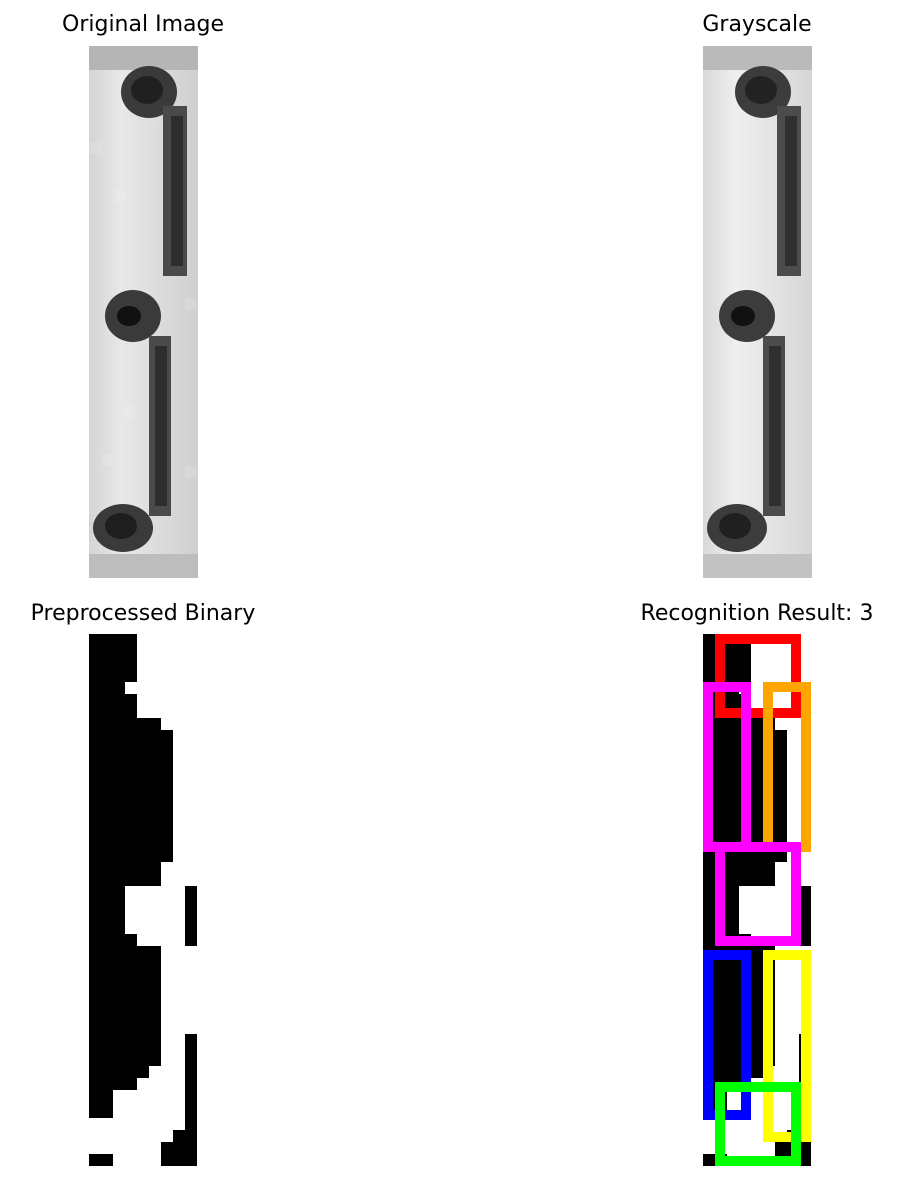 This screenshot has height=1182, width=905. I want to click on segment-box-blue, so click(727, 1035).